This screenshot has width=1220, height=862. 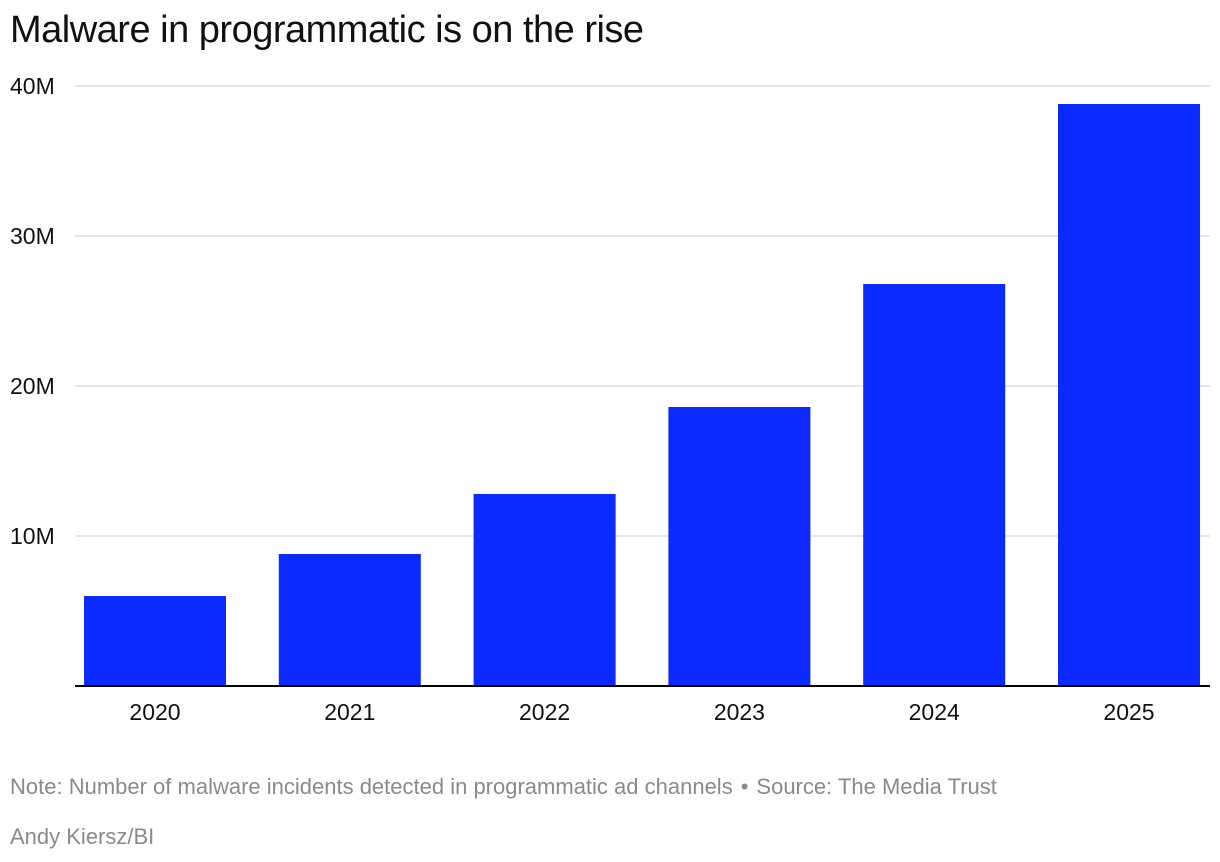 I want to click on y-tick-label: 20M, so click(x=32, y=386).